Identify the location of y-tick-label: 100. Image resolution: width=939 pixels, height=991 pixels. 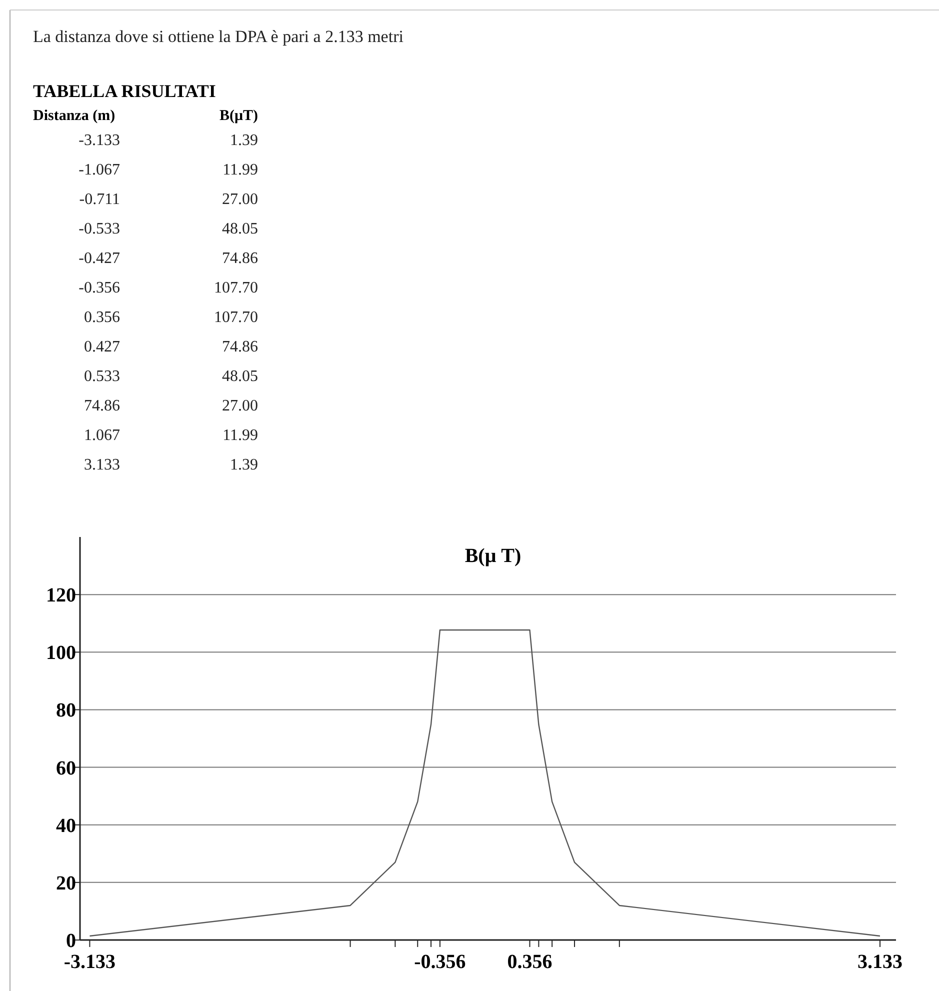
(61, 653).